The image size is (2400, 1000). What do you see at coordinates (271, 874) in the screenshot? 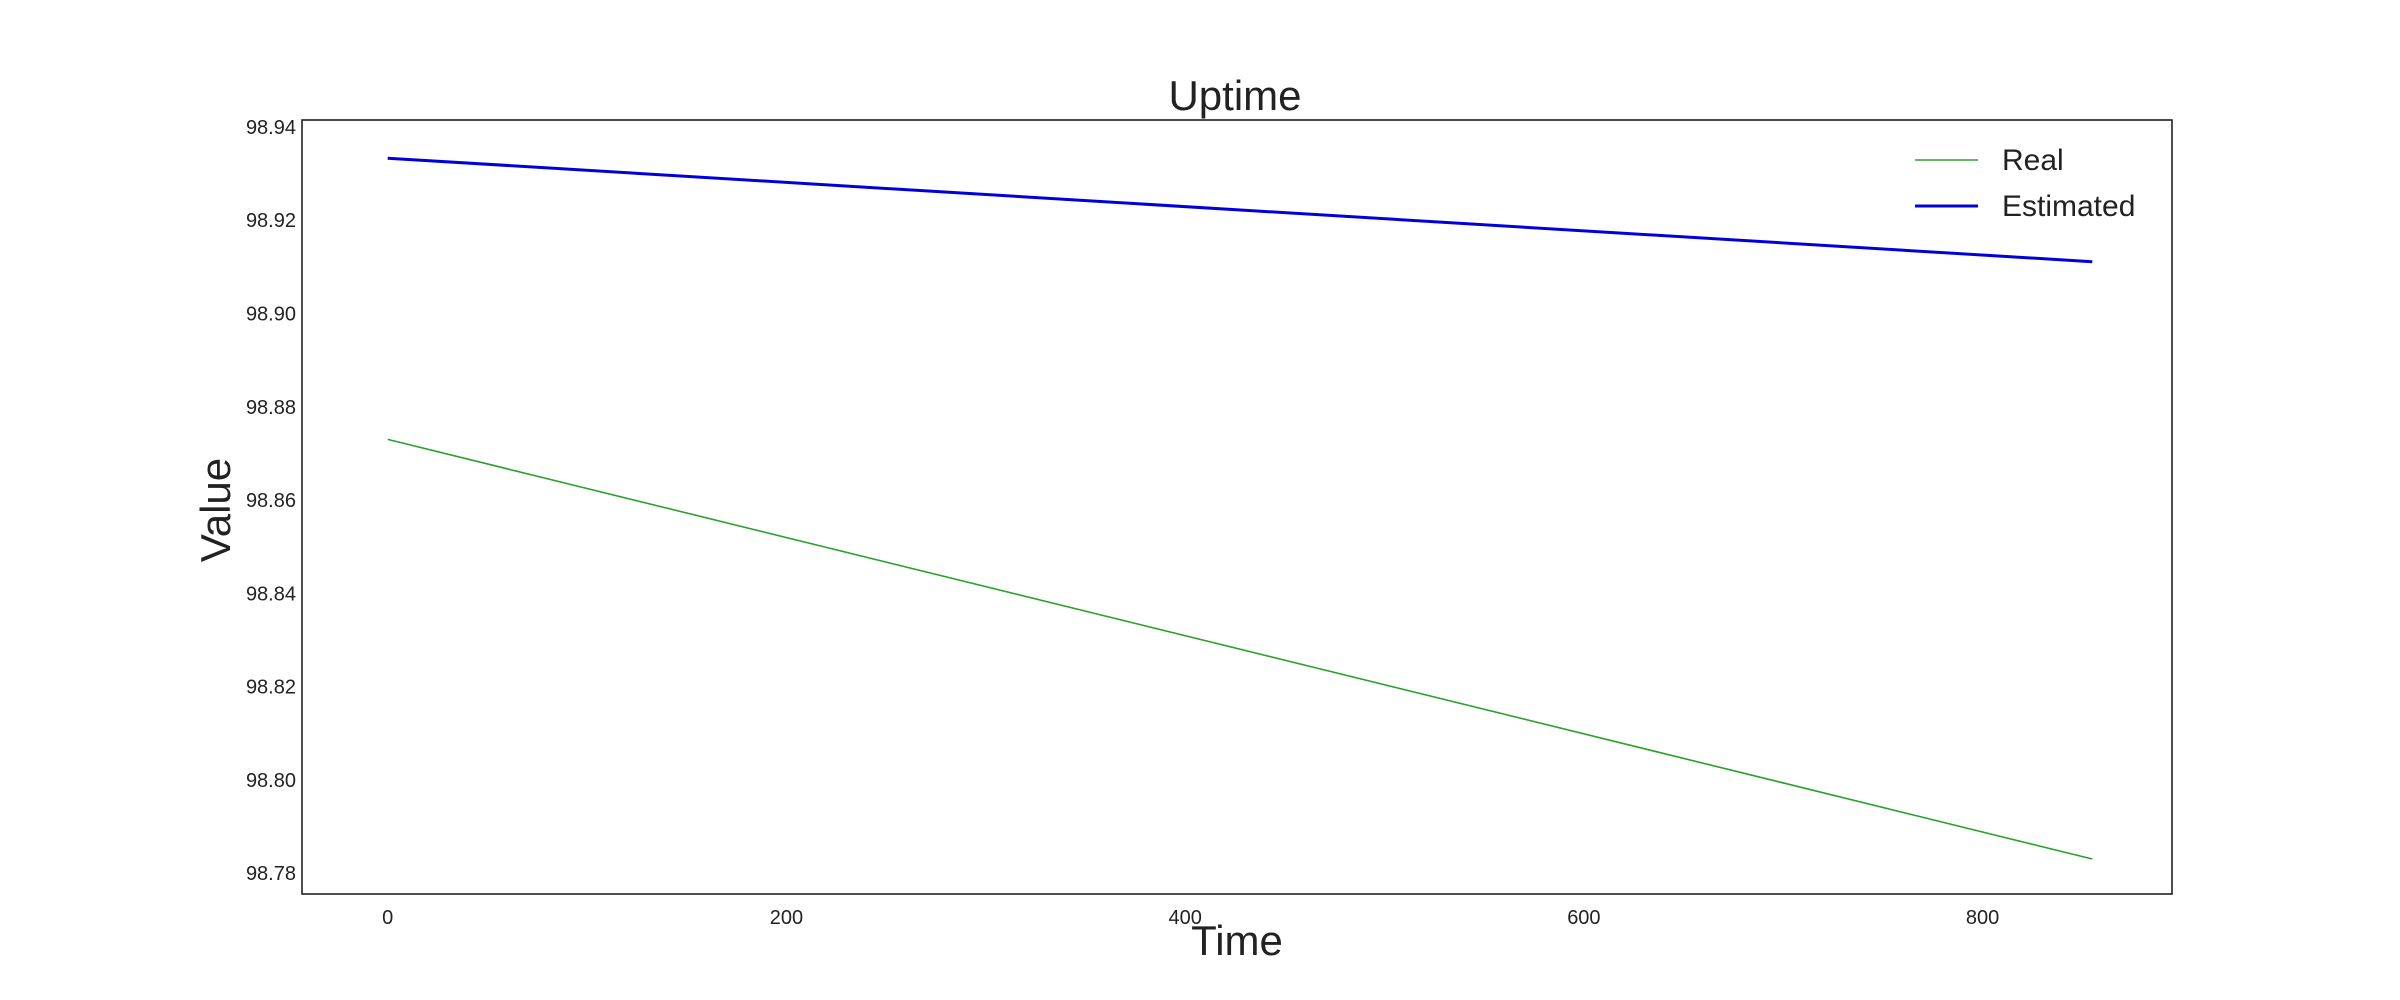
I see `y-tick-label: 98.78` at bounding box center [271, 874].